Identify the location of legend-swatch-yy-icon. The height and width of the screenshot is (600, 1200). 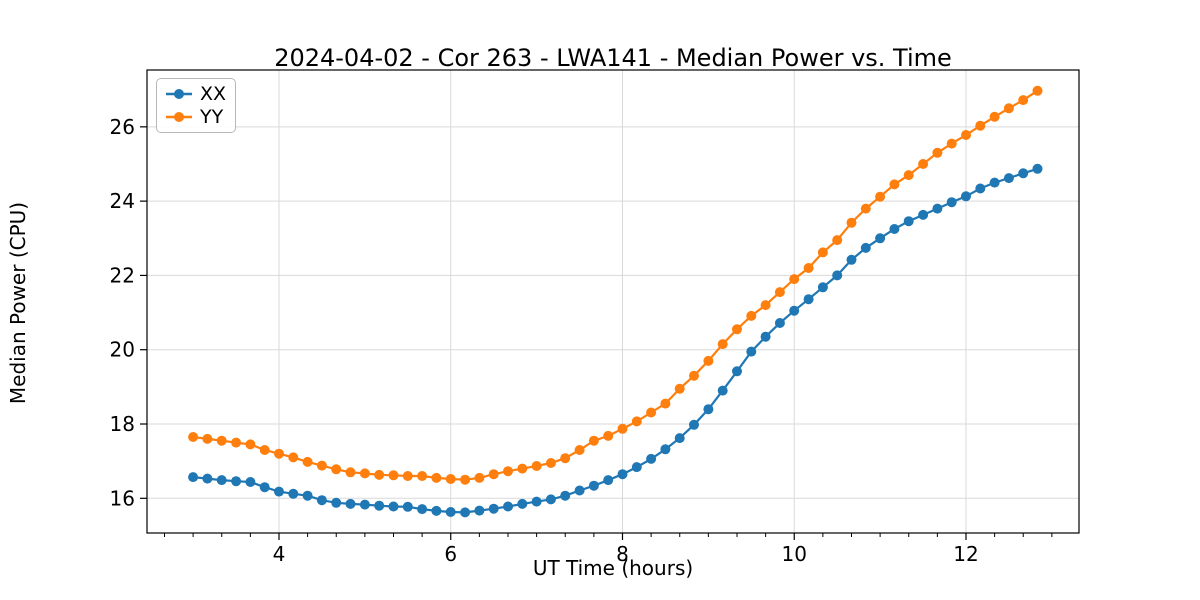
(179, 117).